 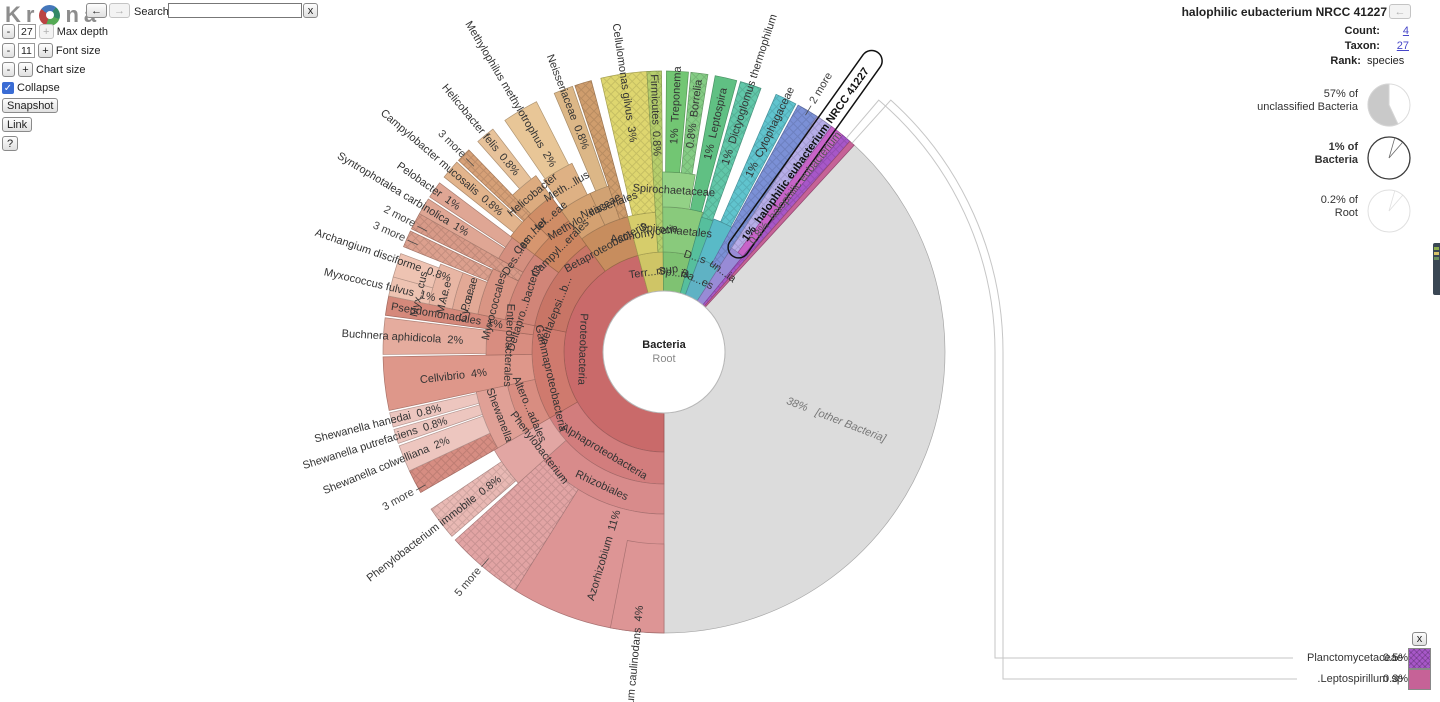 What do you see at coordinates (72, 14) in the screenshot?
I see `logo-letter: n` at bounding box center [72, 14].